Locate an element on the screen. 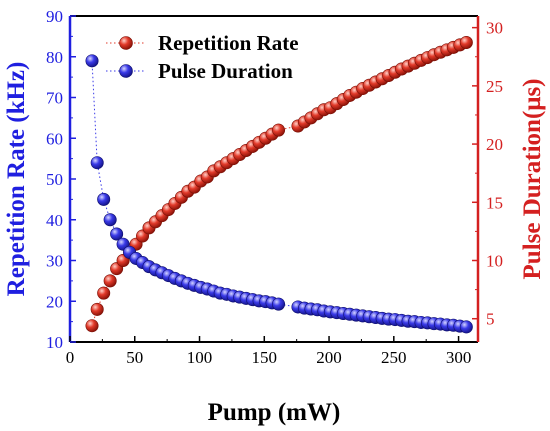 The image size is (550, 431). x-tick-label: 200 is located at coordinates (329, 357).